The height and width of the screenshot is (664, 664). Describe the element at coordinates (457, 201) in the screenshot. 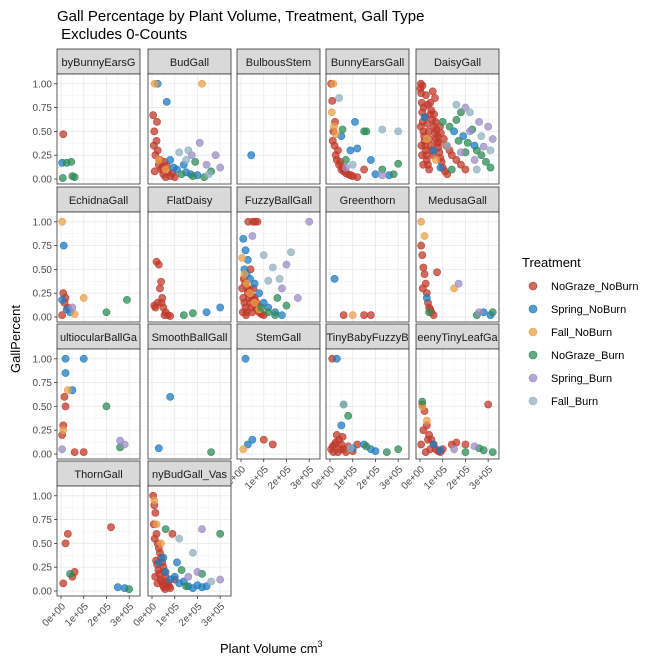

I see `facet-strip-label: MedusaGall` at that location.